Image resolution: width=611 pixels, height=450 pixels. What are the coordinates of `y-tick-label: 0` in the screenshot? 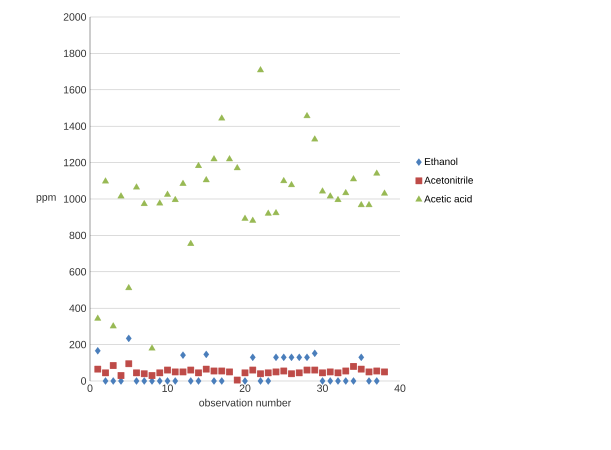 It's located at (83, 381).